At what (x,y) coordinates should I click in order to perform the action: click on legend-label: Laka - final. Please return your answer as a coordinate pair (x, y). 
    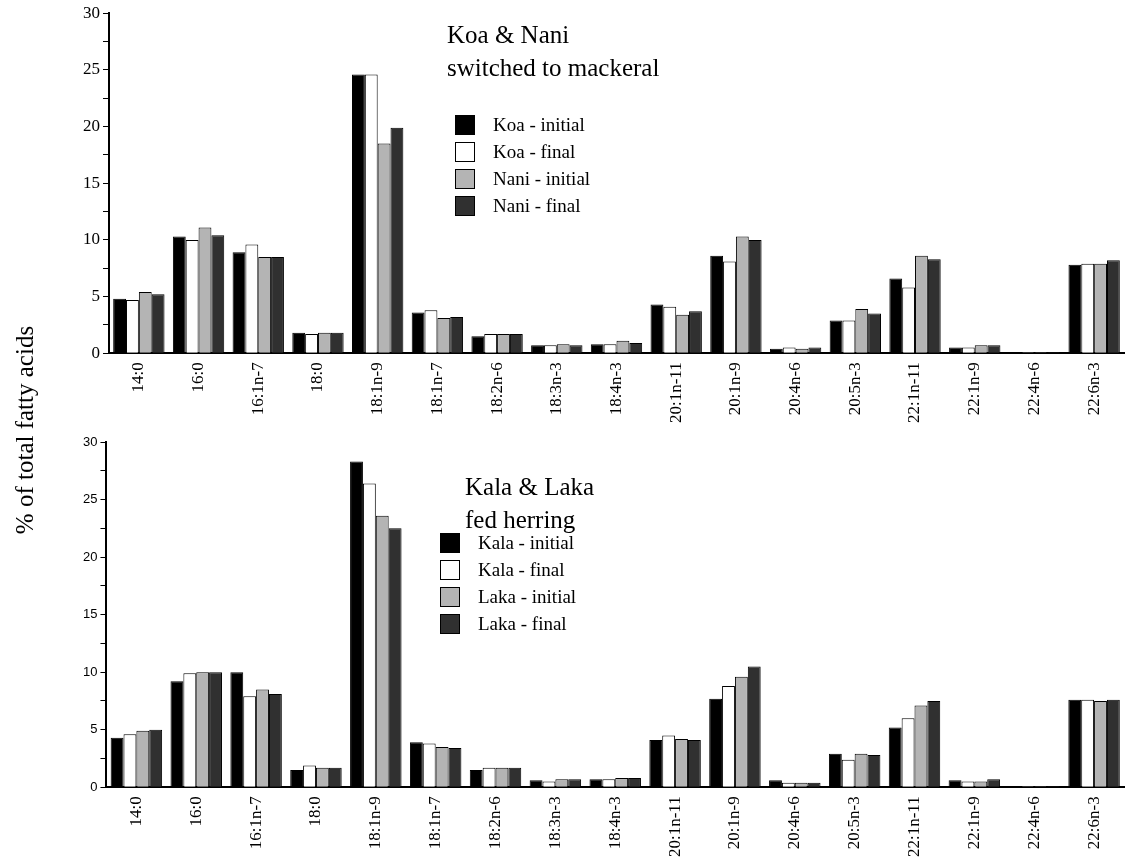
    Looking at the image, I should click on (522, 624).